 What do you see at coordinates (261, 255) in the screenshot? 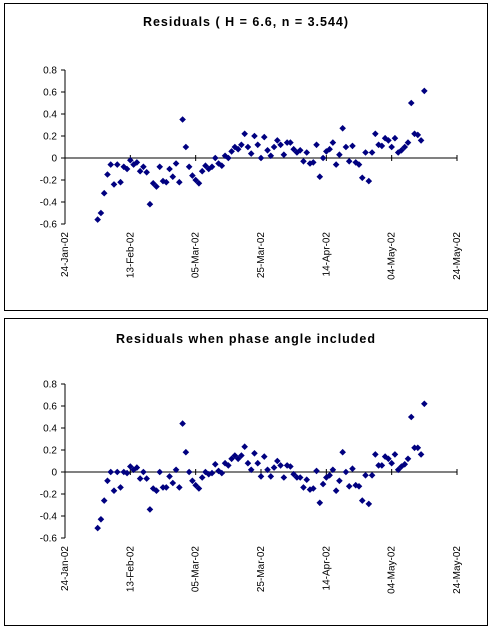
I see `x-tick-label: 25-Mar-02` at bounding box center [261, 255].